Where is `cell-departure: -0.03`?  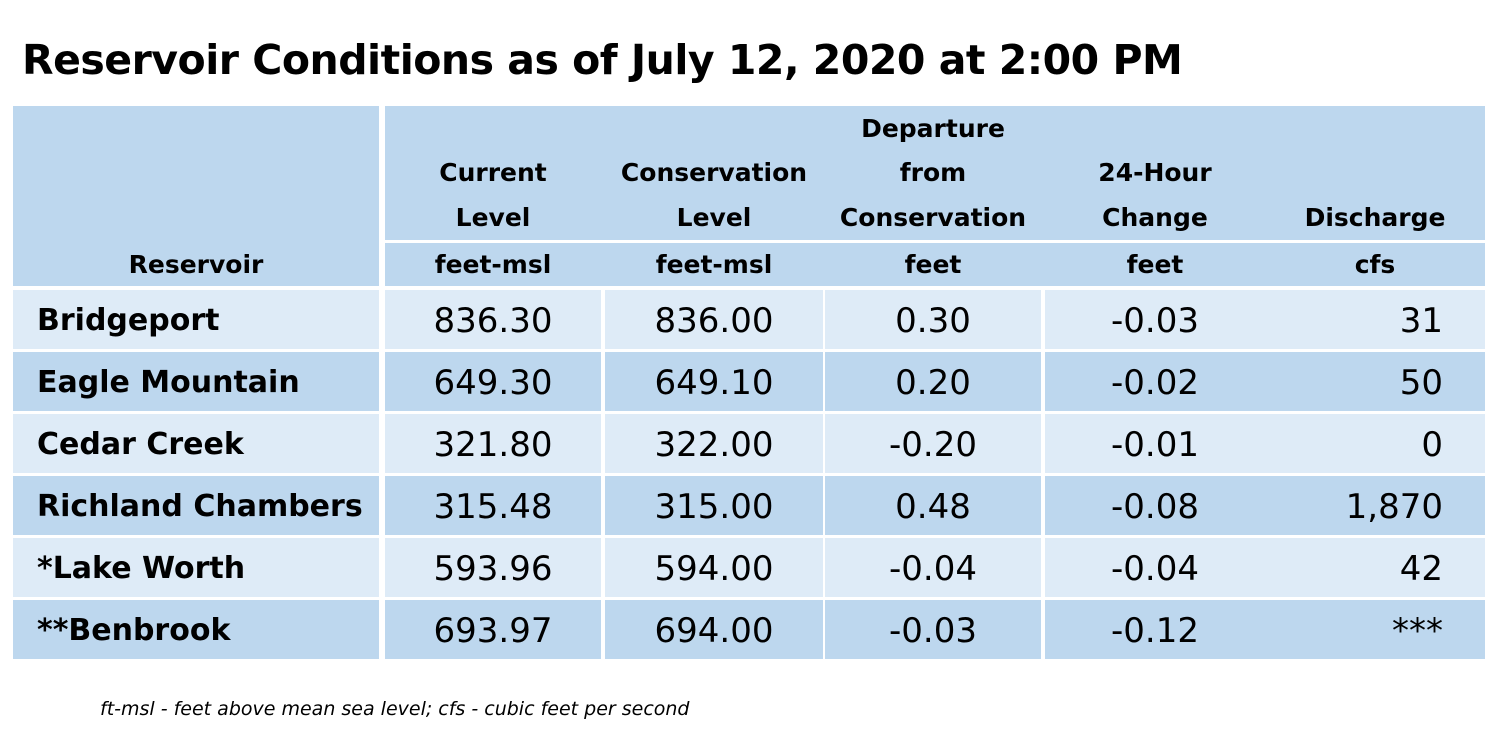
cell-departure: -0.03 is located at coordinates (933, 629).